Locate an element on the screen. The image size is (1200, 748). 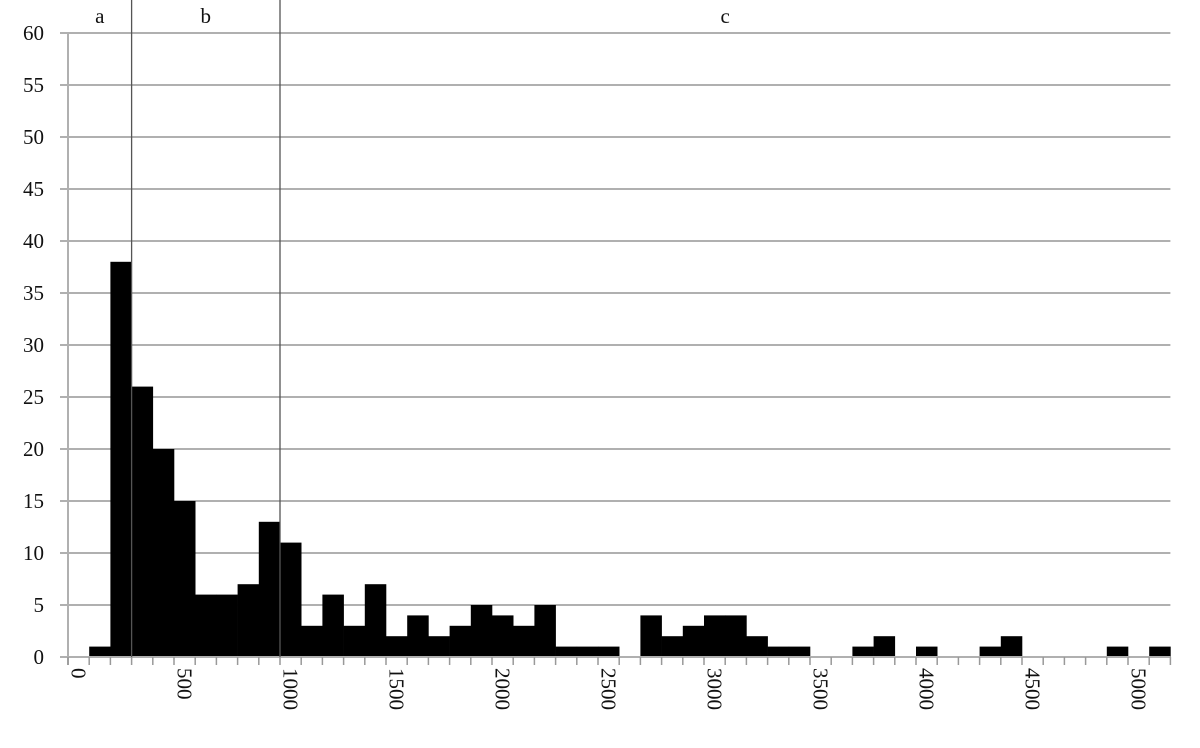
y-tick-label: 20 is located at coordinates (33, 449).